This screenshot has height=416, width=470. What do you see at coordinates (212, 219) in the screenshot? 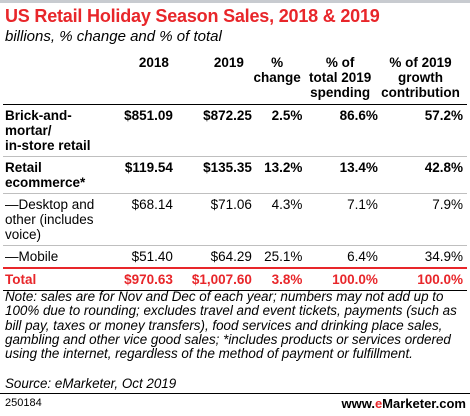
I see `cell-2019: $71.06` at bounding box center [212, 219].